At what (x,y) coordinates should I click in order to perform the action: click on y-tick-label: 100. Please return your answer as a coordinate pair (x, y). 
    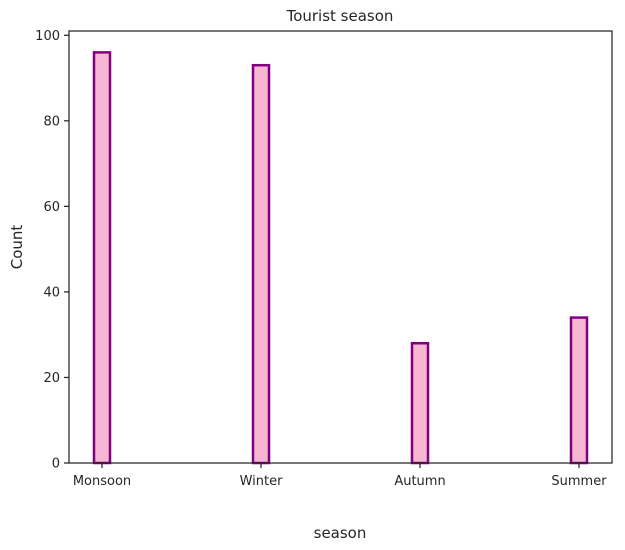
    Looking at the image, I should click on (47, 36).